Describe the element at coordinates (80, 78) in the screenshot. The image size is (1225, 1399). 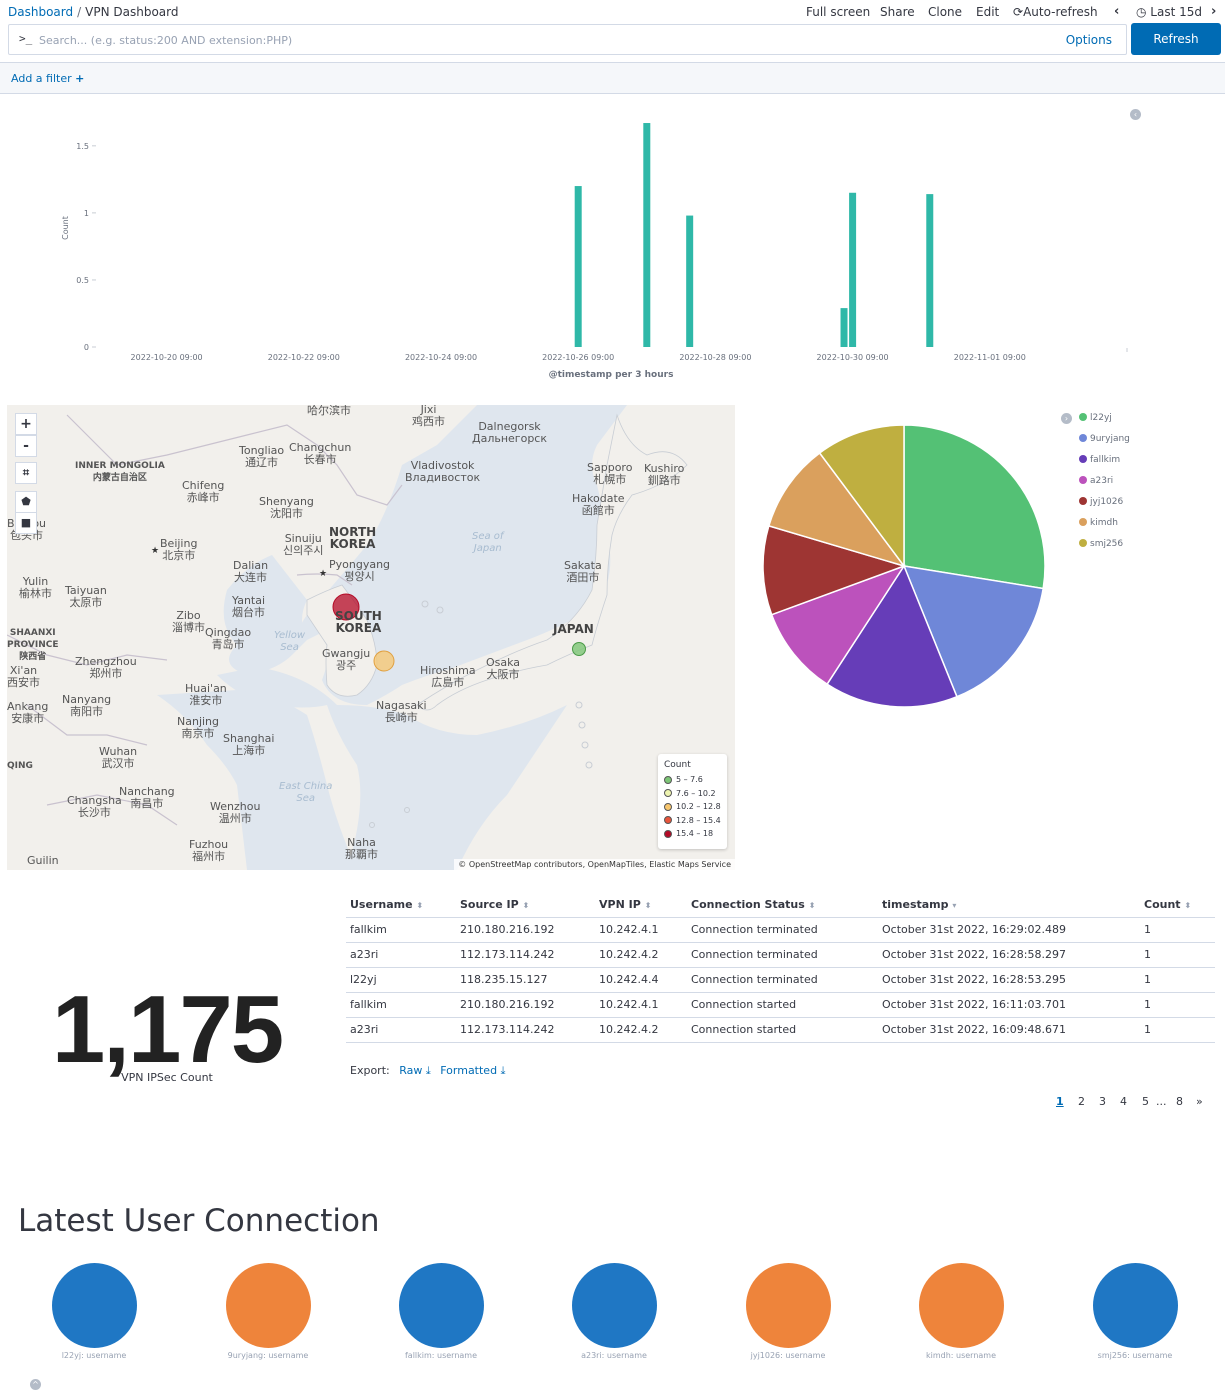
I see `plus-icon: +` at that location.